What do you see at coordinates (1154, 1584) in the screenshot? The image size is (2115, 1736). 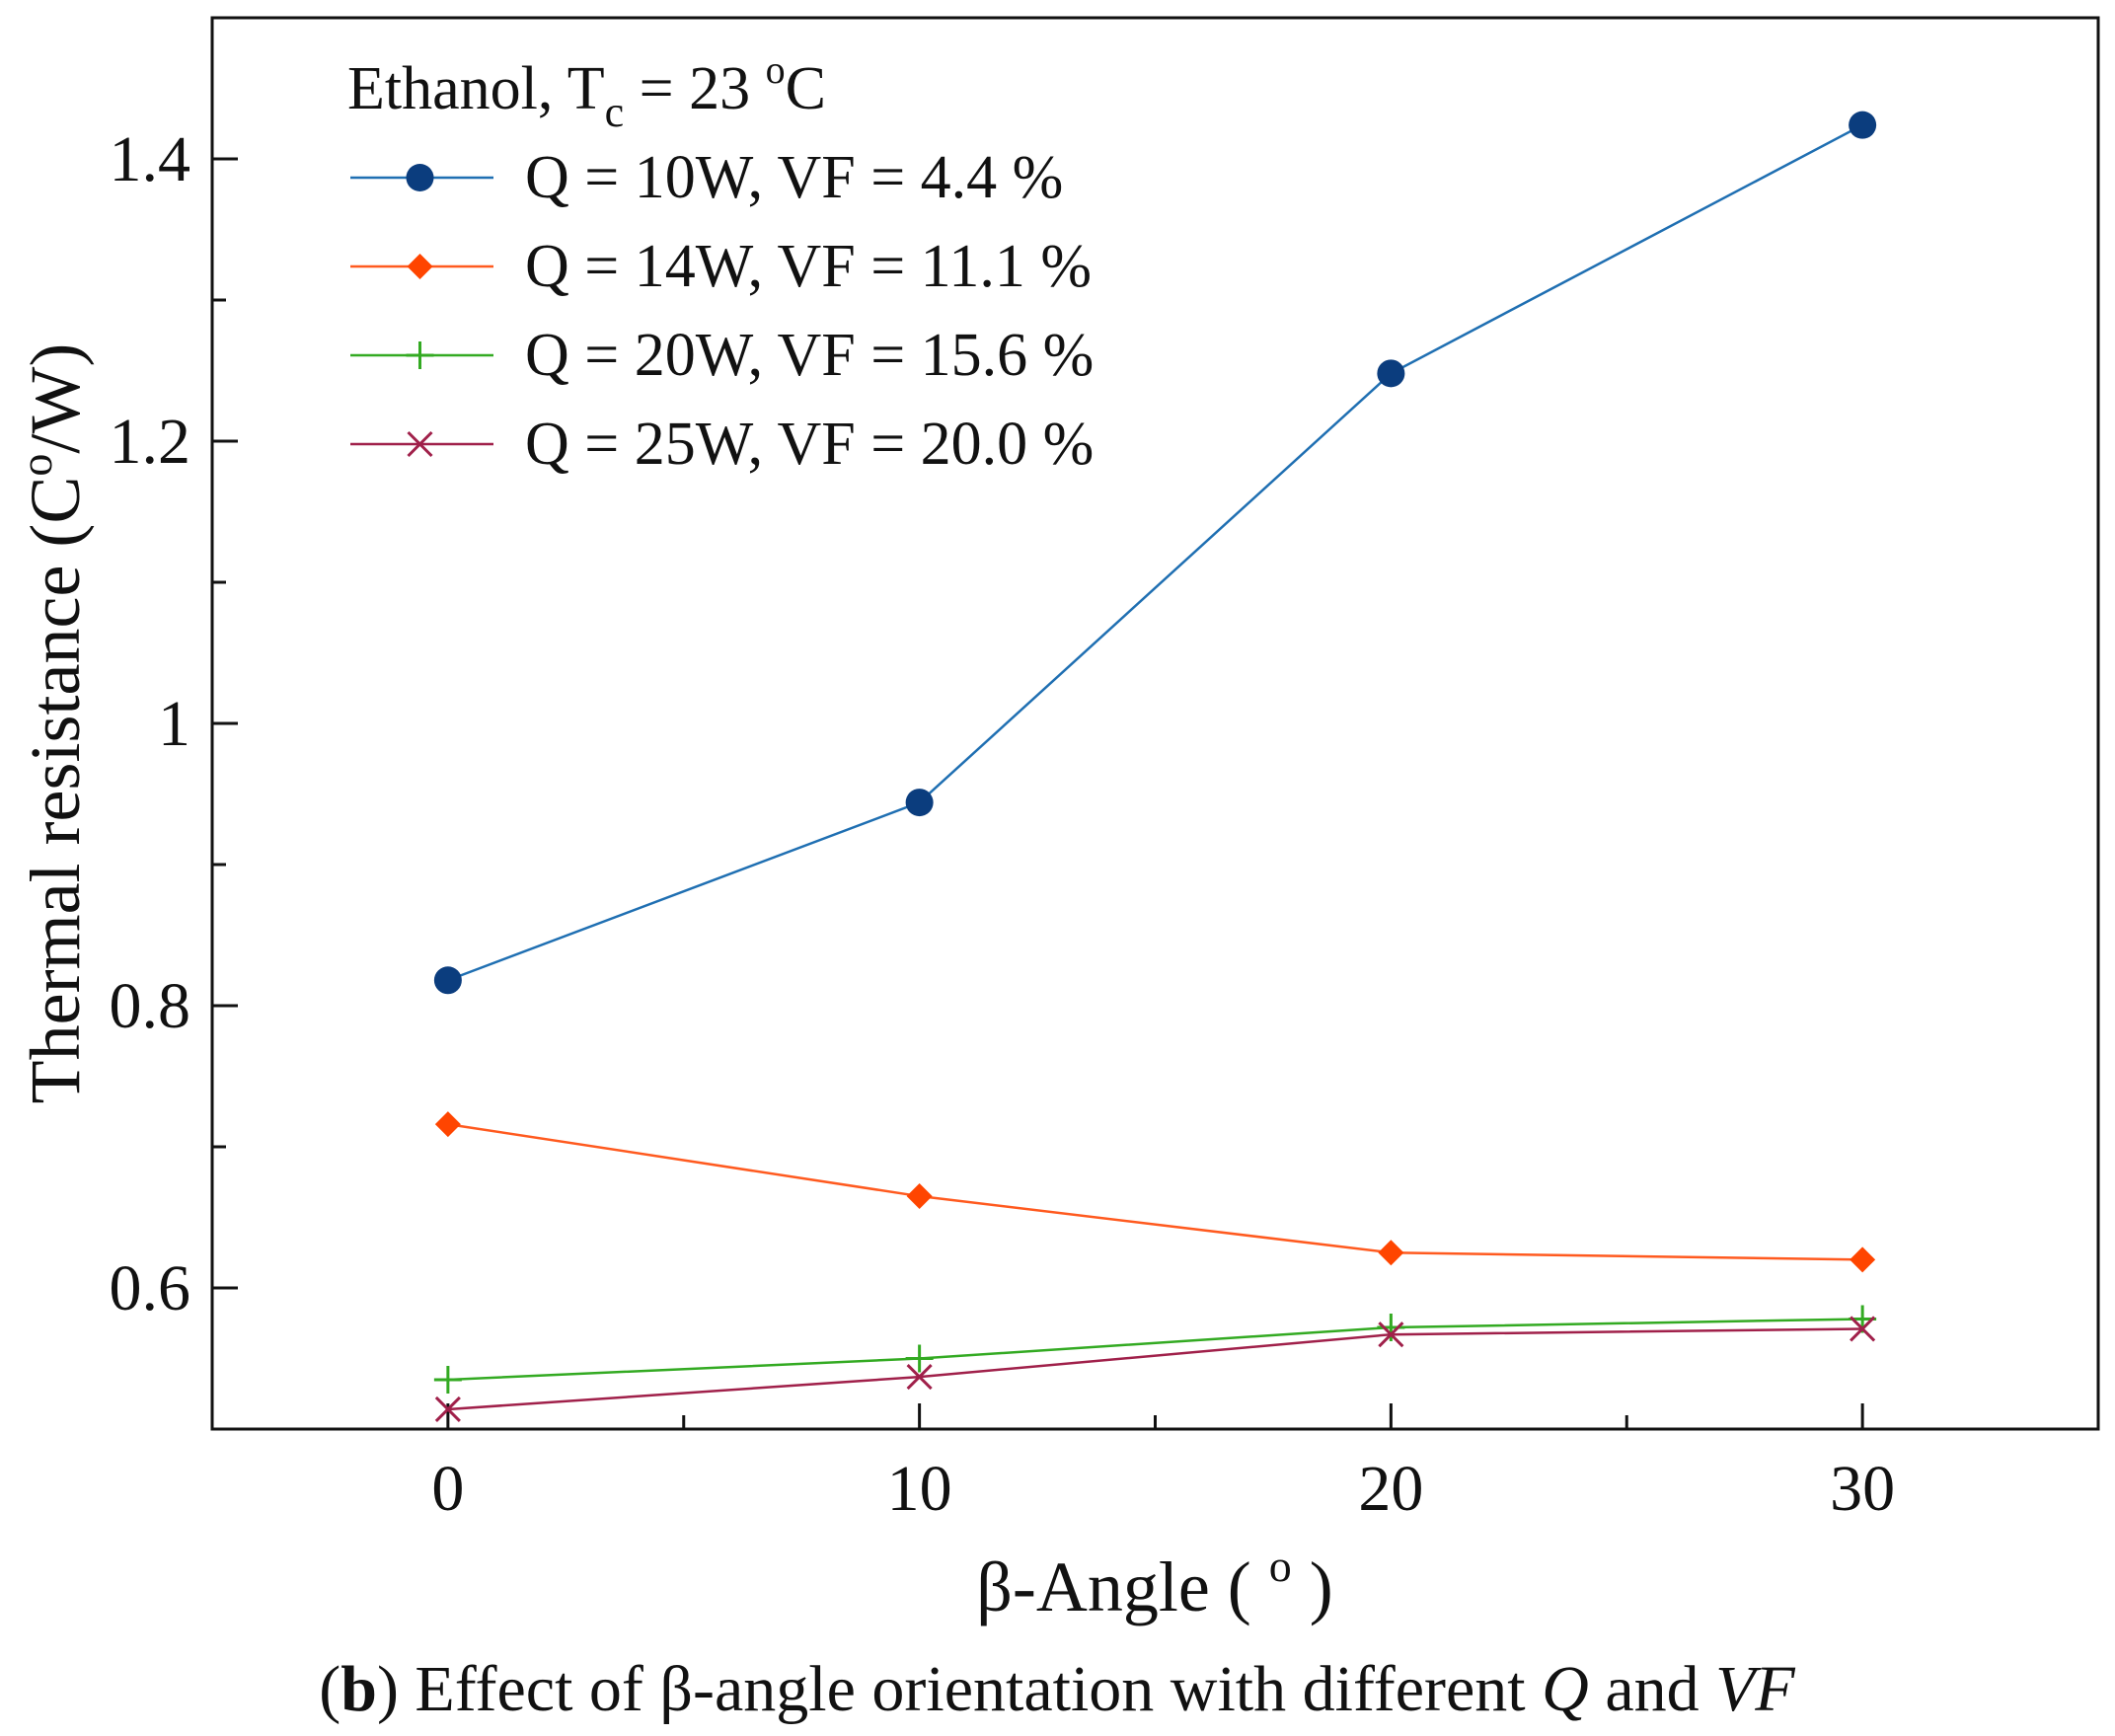 I see `x-axis-title: β-Angle ( o )` at bounding box center [1154, 1584].